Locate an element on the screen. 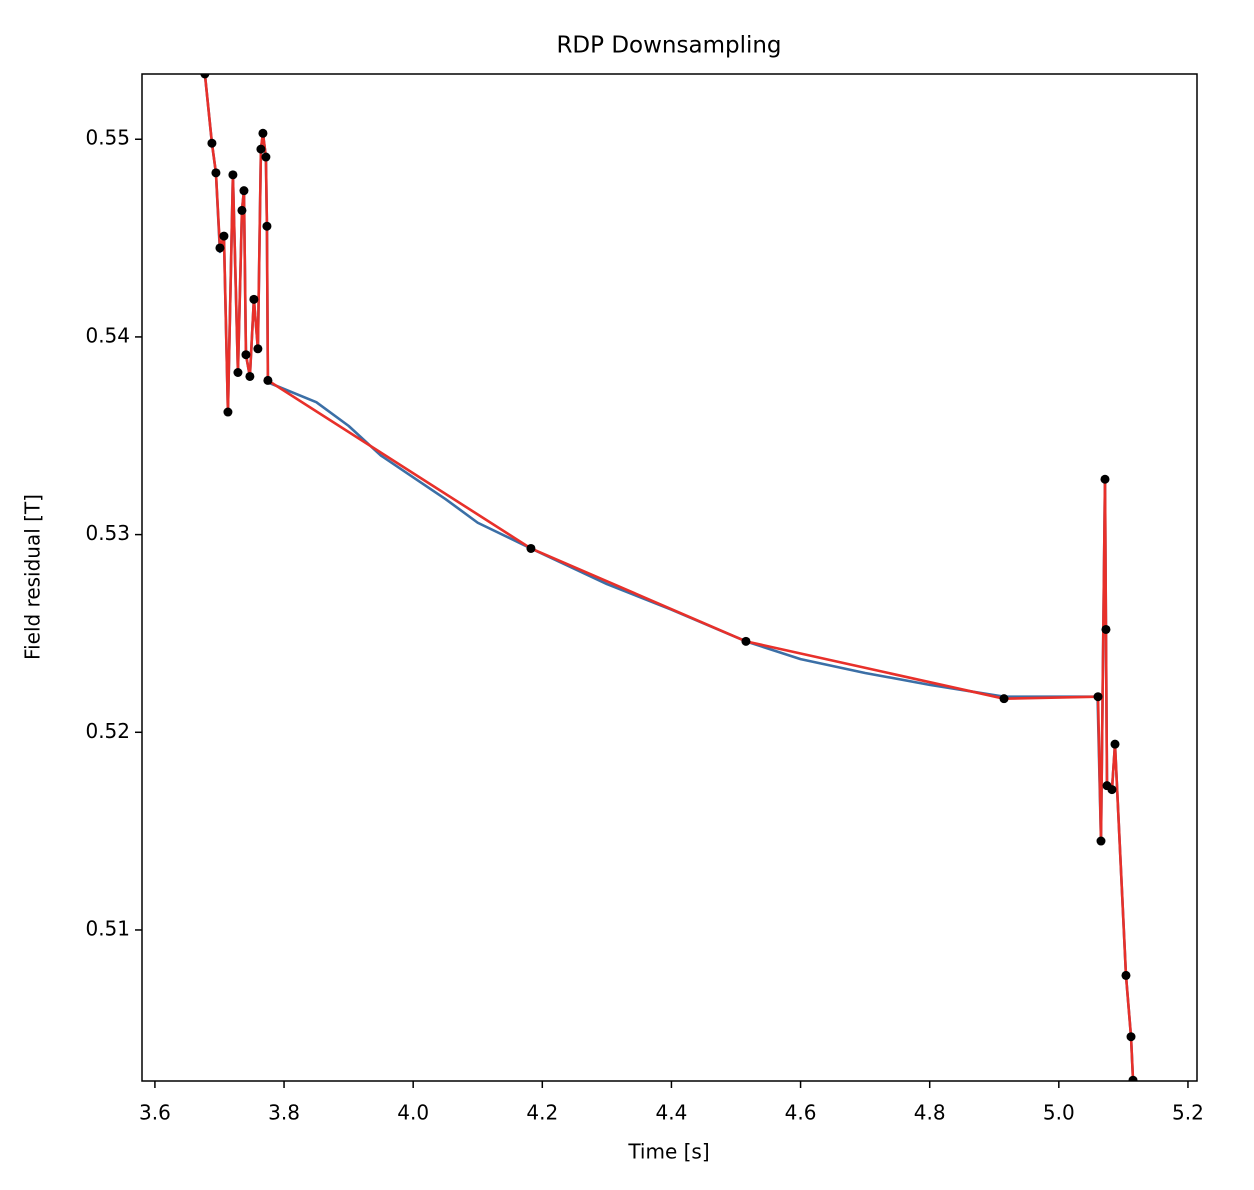 The height and width of the screenshot is (1190, 1254). x-tick-label: 4.8 is located at coordinates (930, 1113).